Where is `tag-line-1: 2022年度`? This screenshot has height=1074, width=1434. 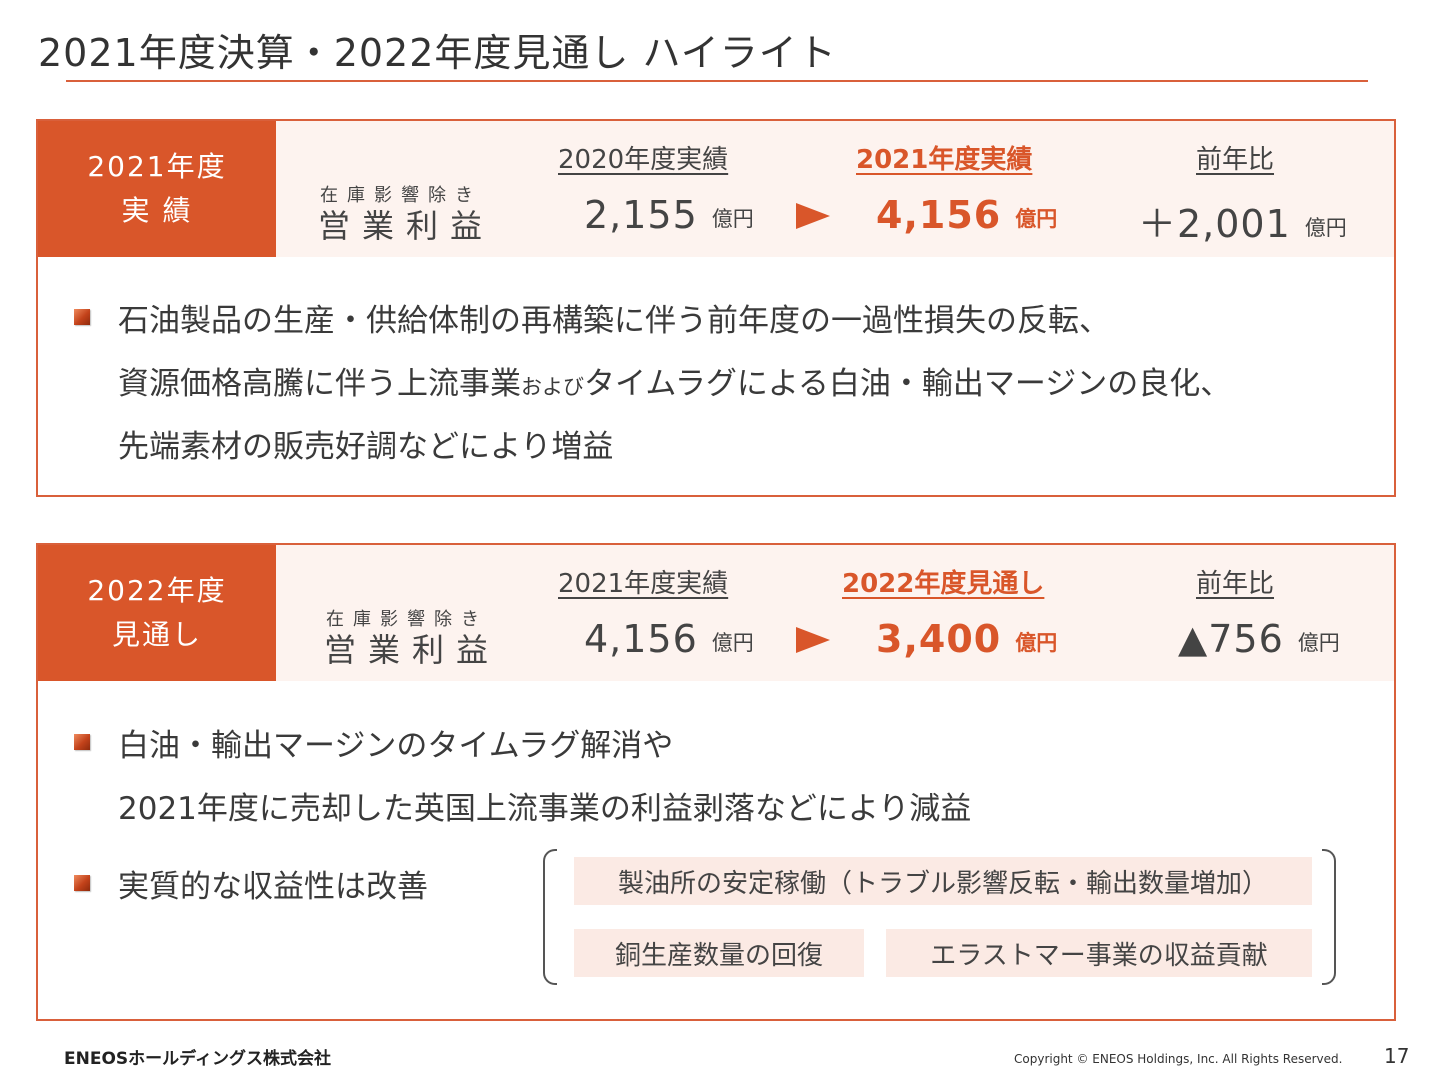 tag-line-1: 2022年度 is located at coordinates (157, 590).